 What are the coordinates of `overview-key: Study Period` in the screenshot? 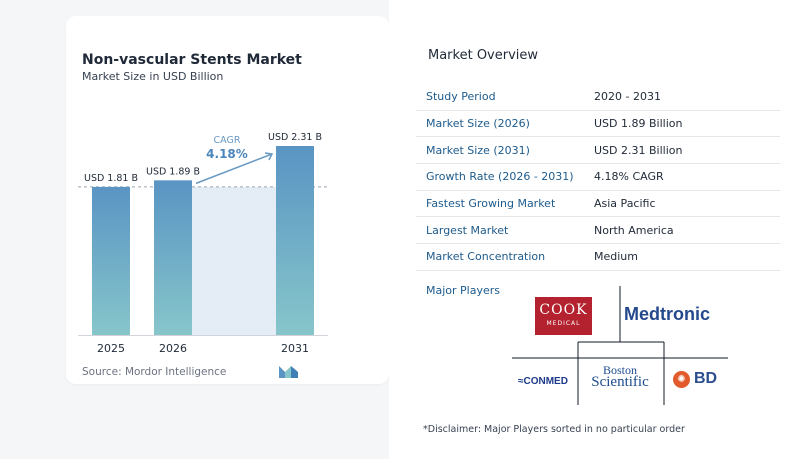 It's located at (461, 97).